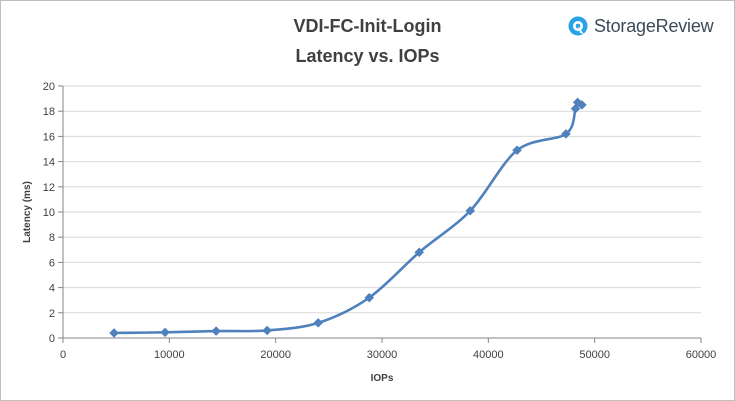 Image resolution: width=735 pixels, height=401 pixels. What do you see at coordinates (63, 355) in the screenshot?
I see `x-tick-label: 0` at bounding box center [63, 355].